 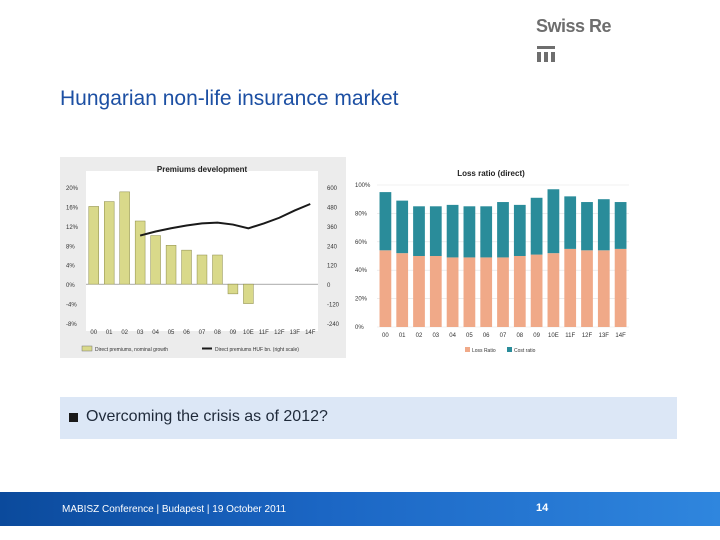 I want to click on premiums-chart-title: Premiums development, so click(x=202, y=169).